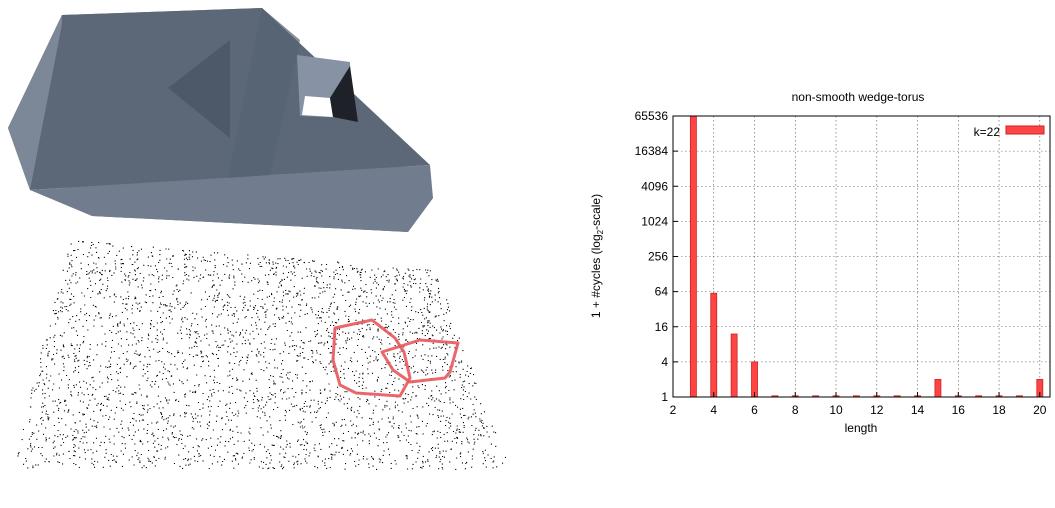 Image resolution: width=1055 pixels, height=508 pixels. I want to click on y-axis-ticks: 1 4 16 64 256 1024 4096 16384 65536, so click(656, 256).